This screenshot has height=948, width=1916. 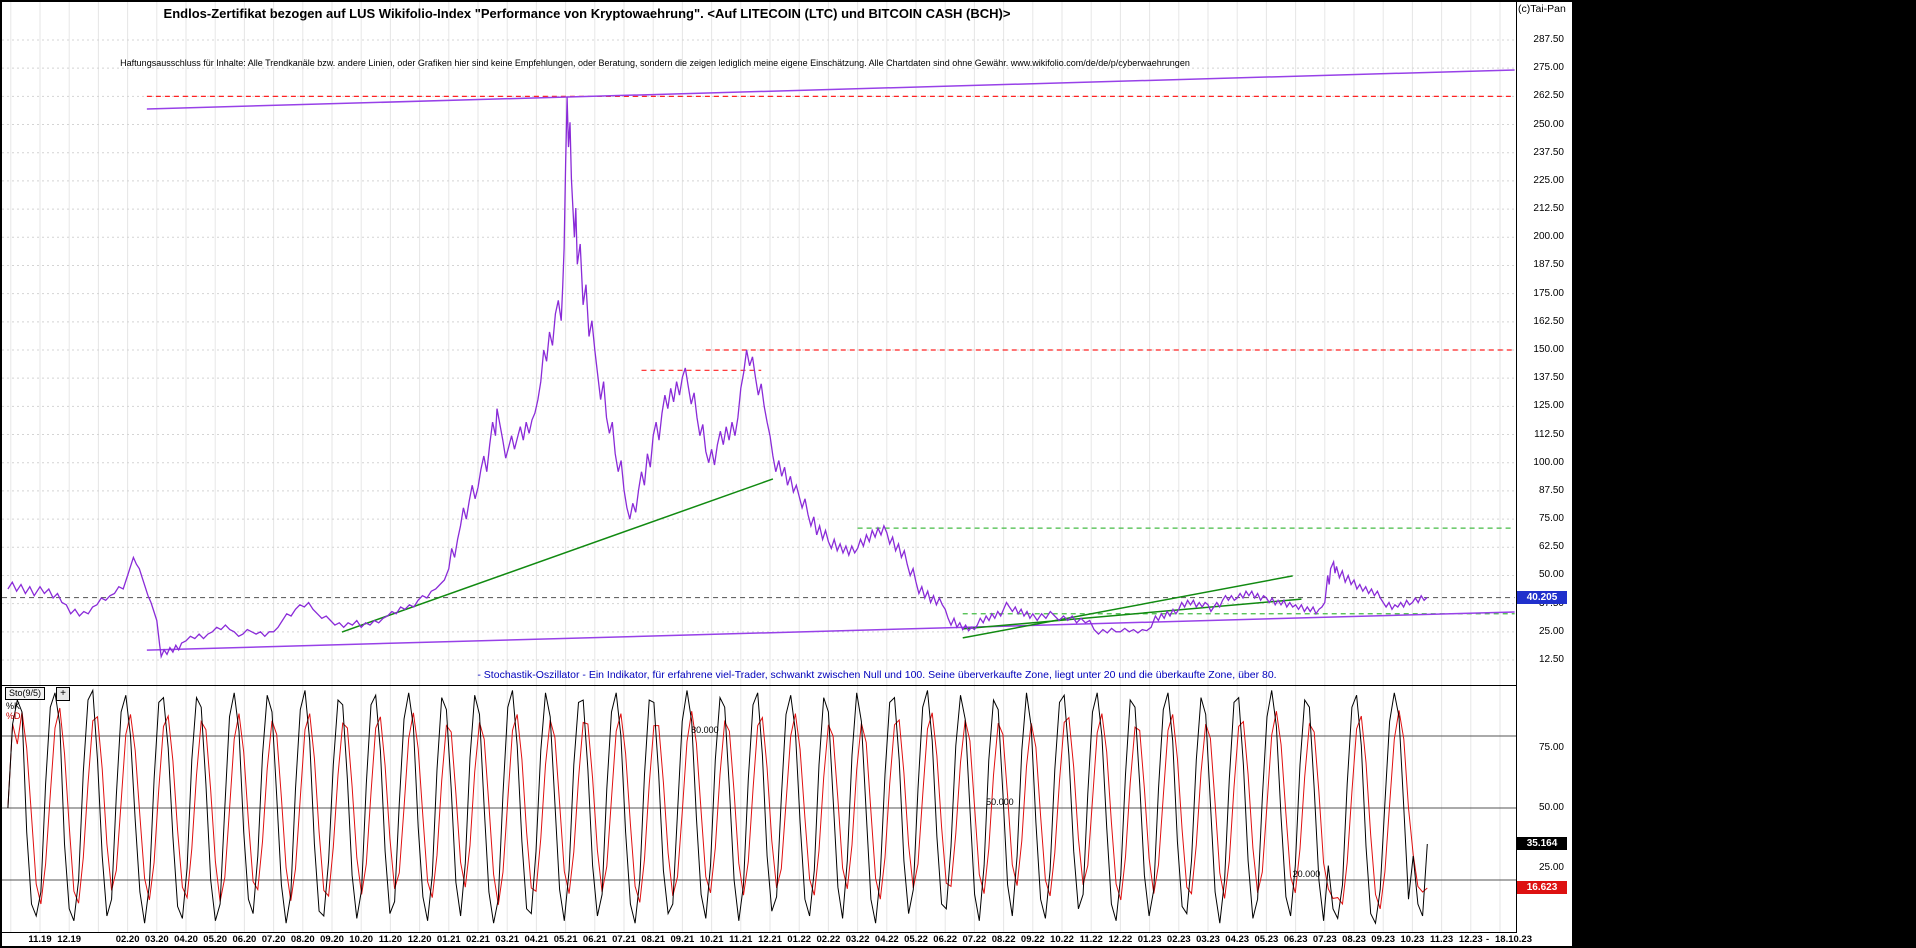 What do you see at coordinates (1208, 939) in the screenshot?
I see `date-label: 03.23` at bounding box center [1208, 939].